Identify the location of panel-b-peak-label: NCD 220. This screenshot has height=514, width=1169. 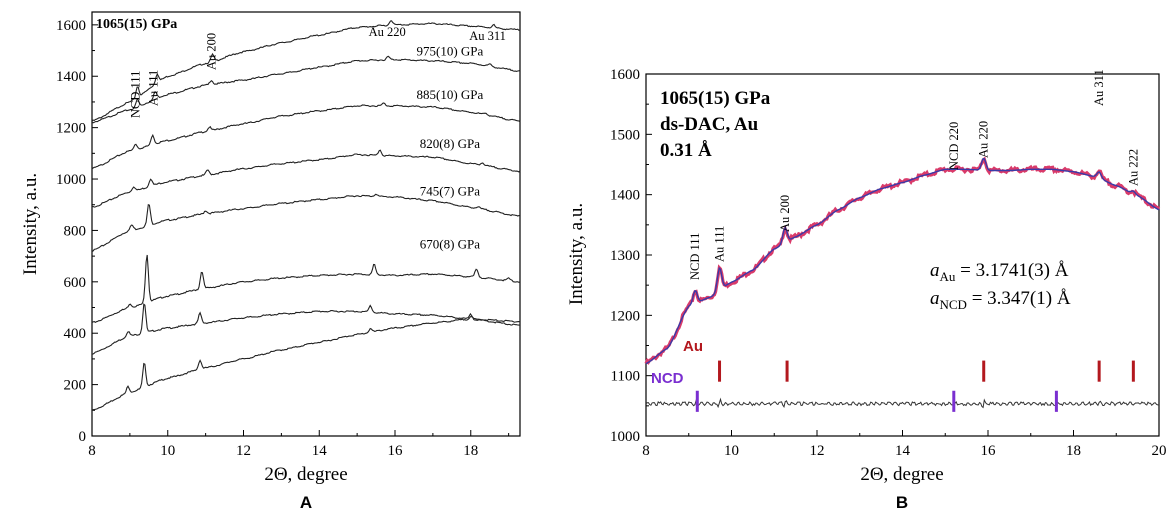
(954, 146).